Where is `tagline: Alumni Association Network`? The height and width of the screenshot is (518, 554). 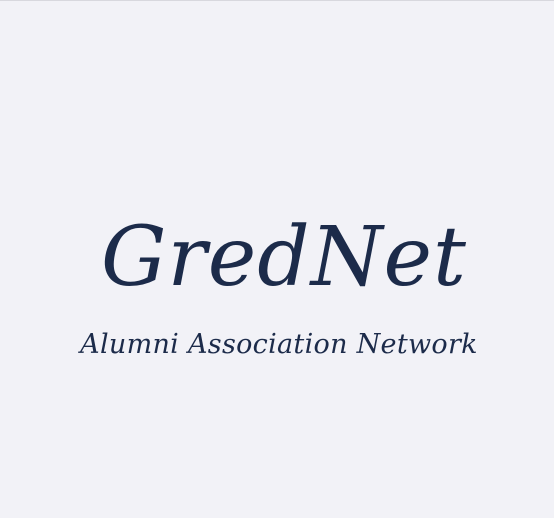
tagline: Alumni Association Network is located at coordinates (277, 344).